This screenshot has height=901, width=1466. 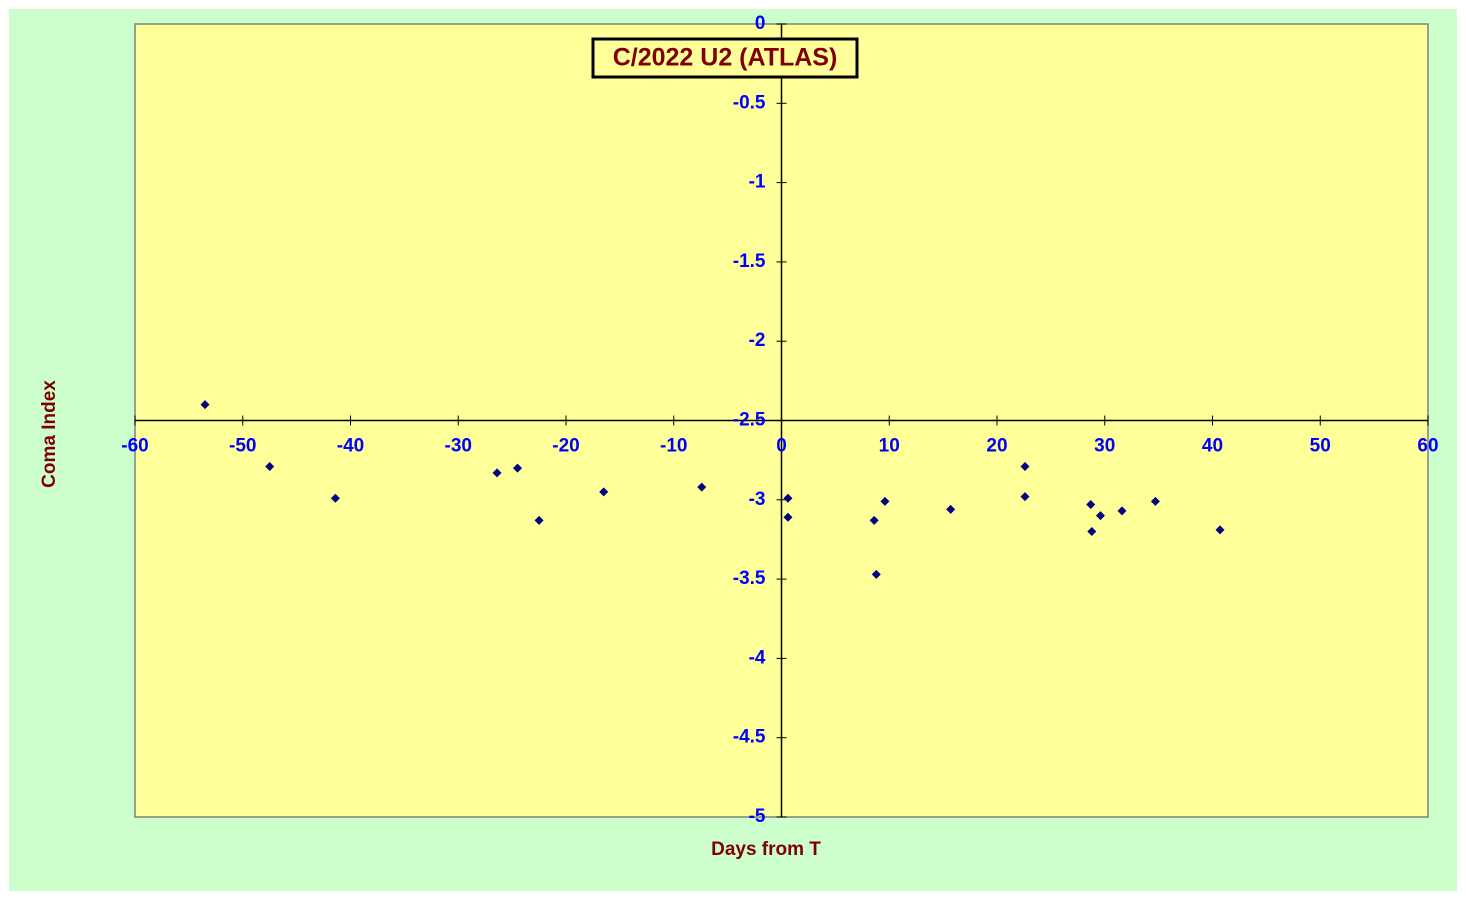 I want to click on y-tick-label: -3, so click(x=757, y=499).